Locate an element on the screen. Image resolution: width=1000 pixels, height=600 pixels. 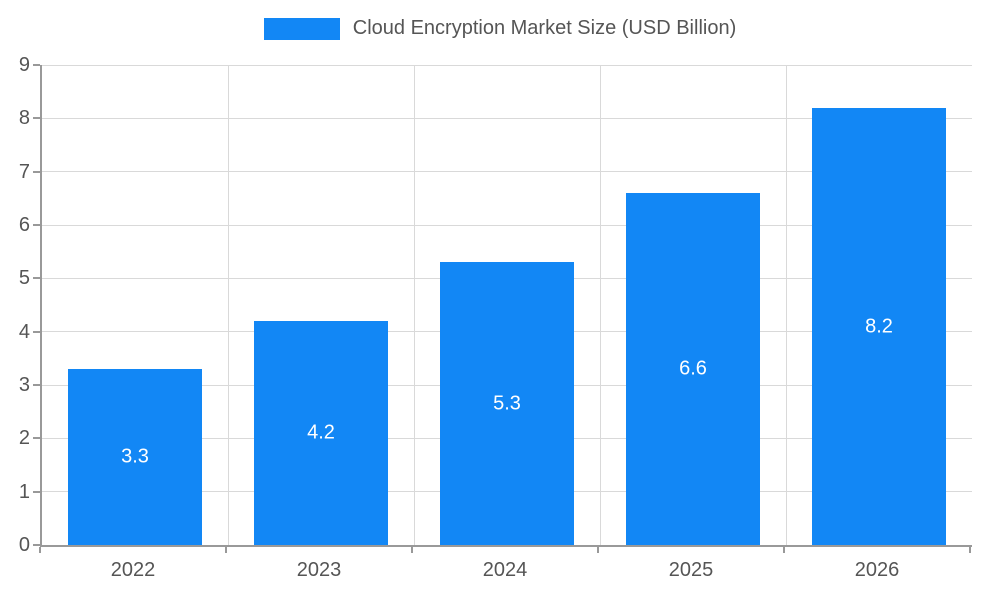
y-tick-label: 5 is located at coordinates (24, 278).